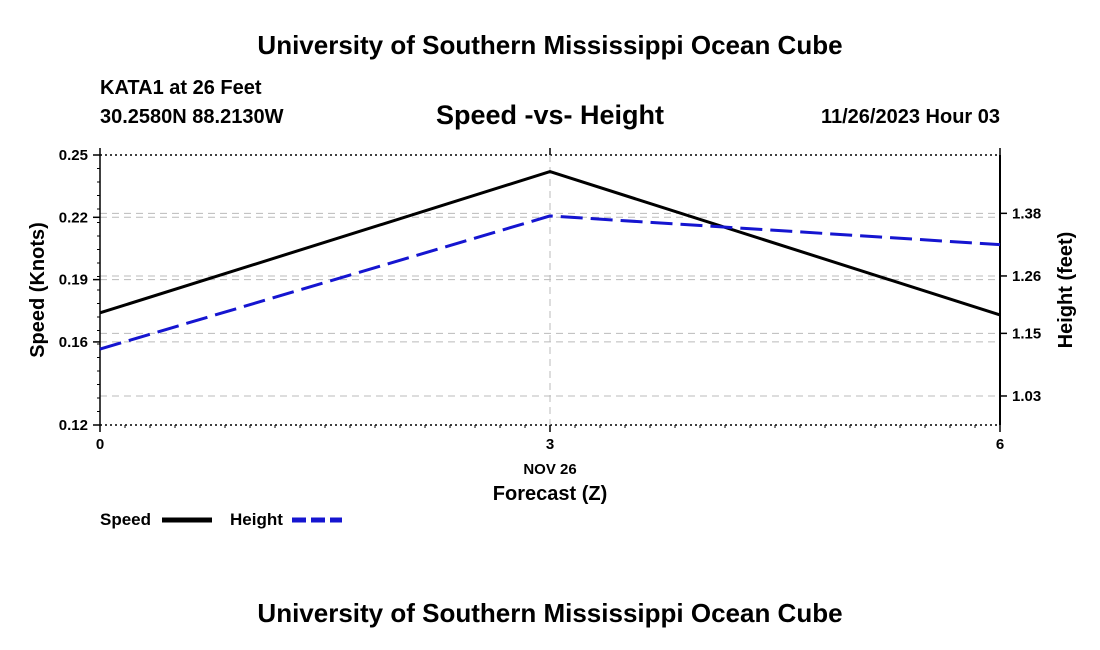  Describe the element at coordinates (550, 115) in the screenshot. I see `chart-title: Speed -vs- Height` at that location.